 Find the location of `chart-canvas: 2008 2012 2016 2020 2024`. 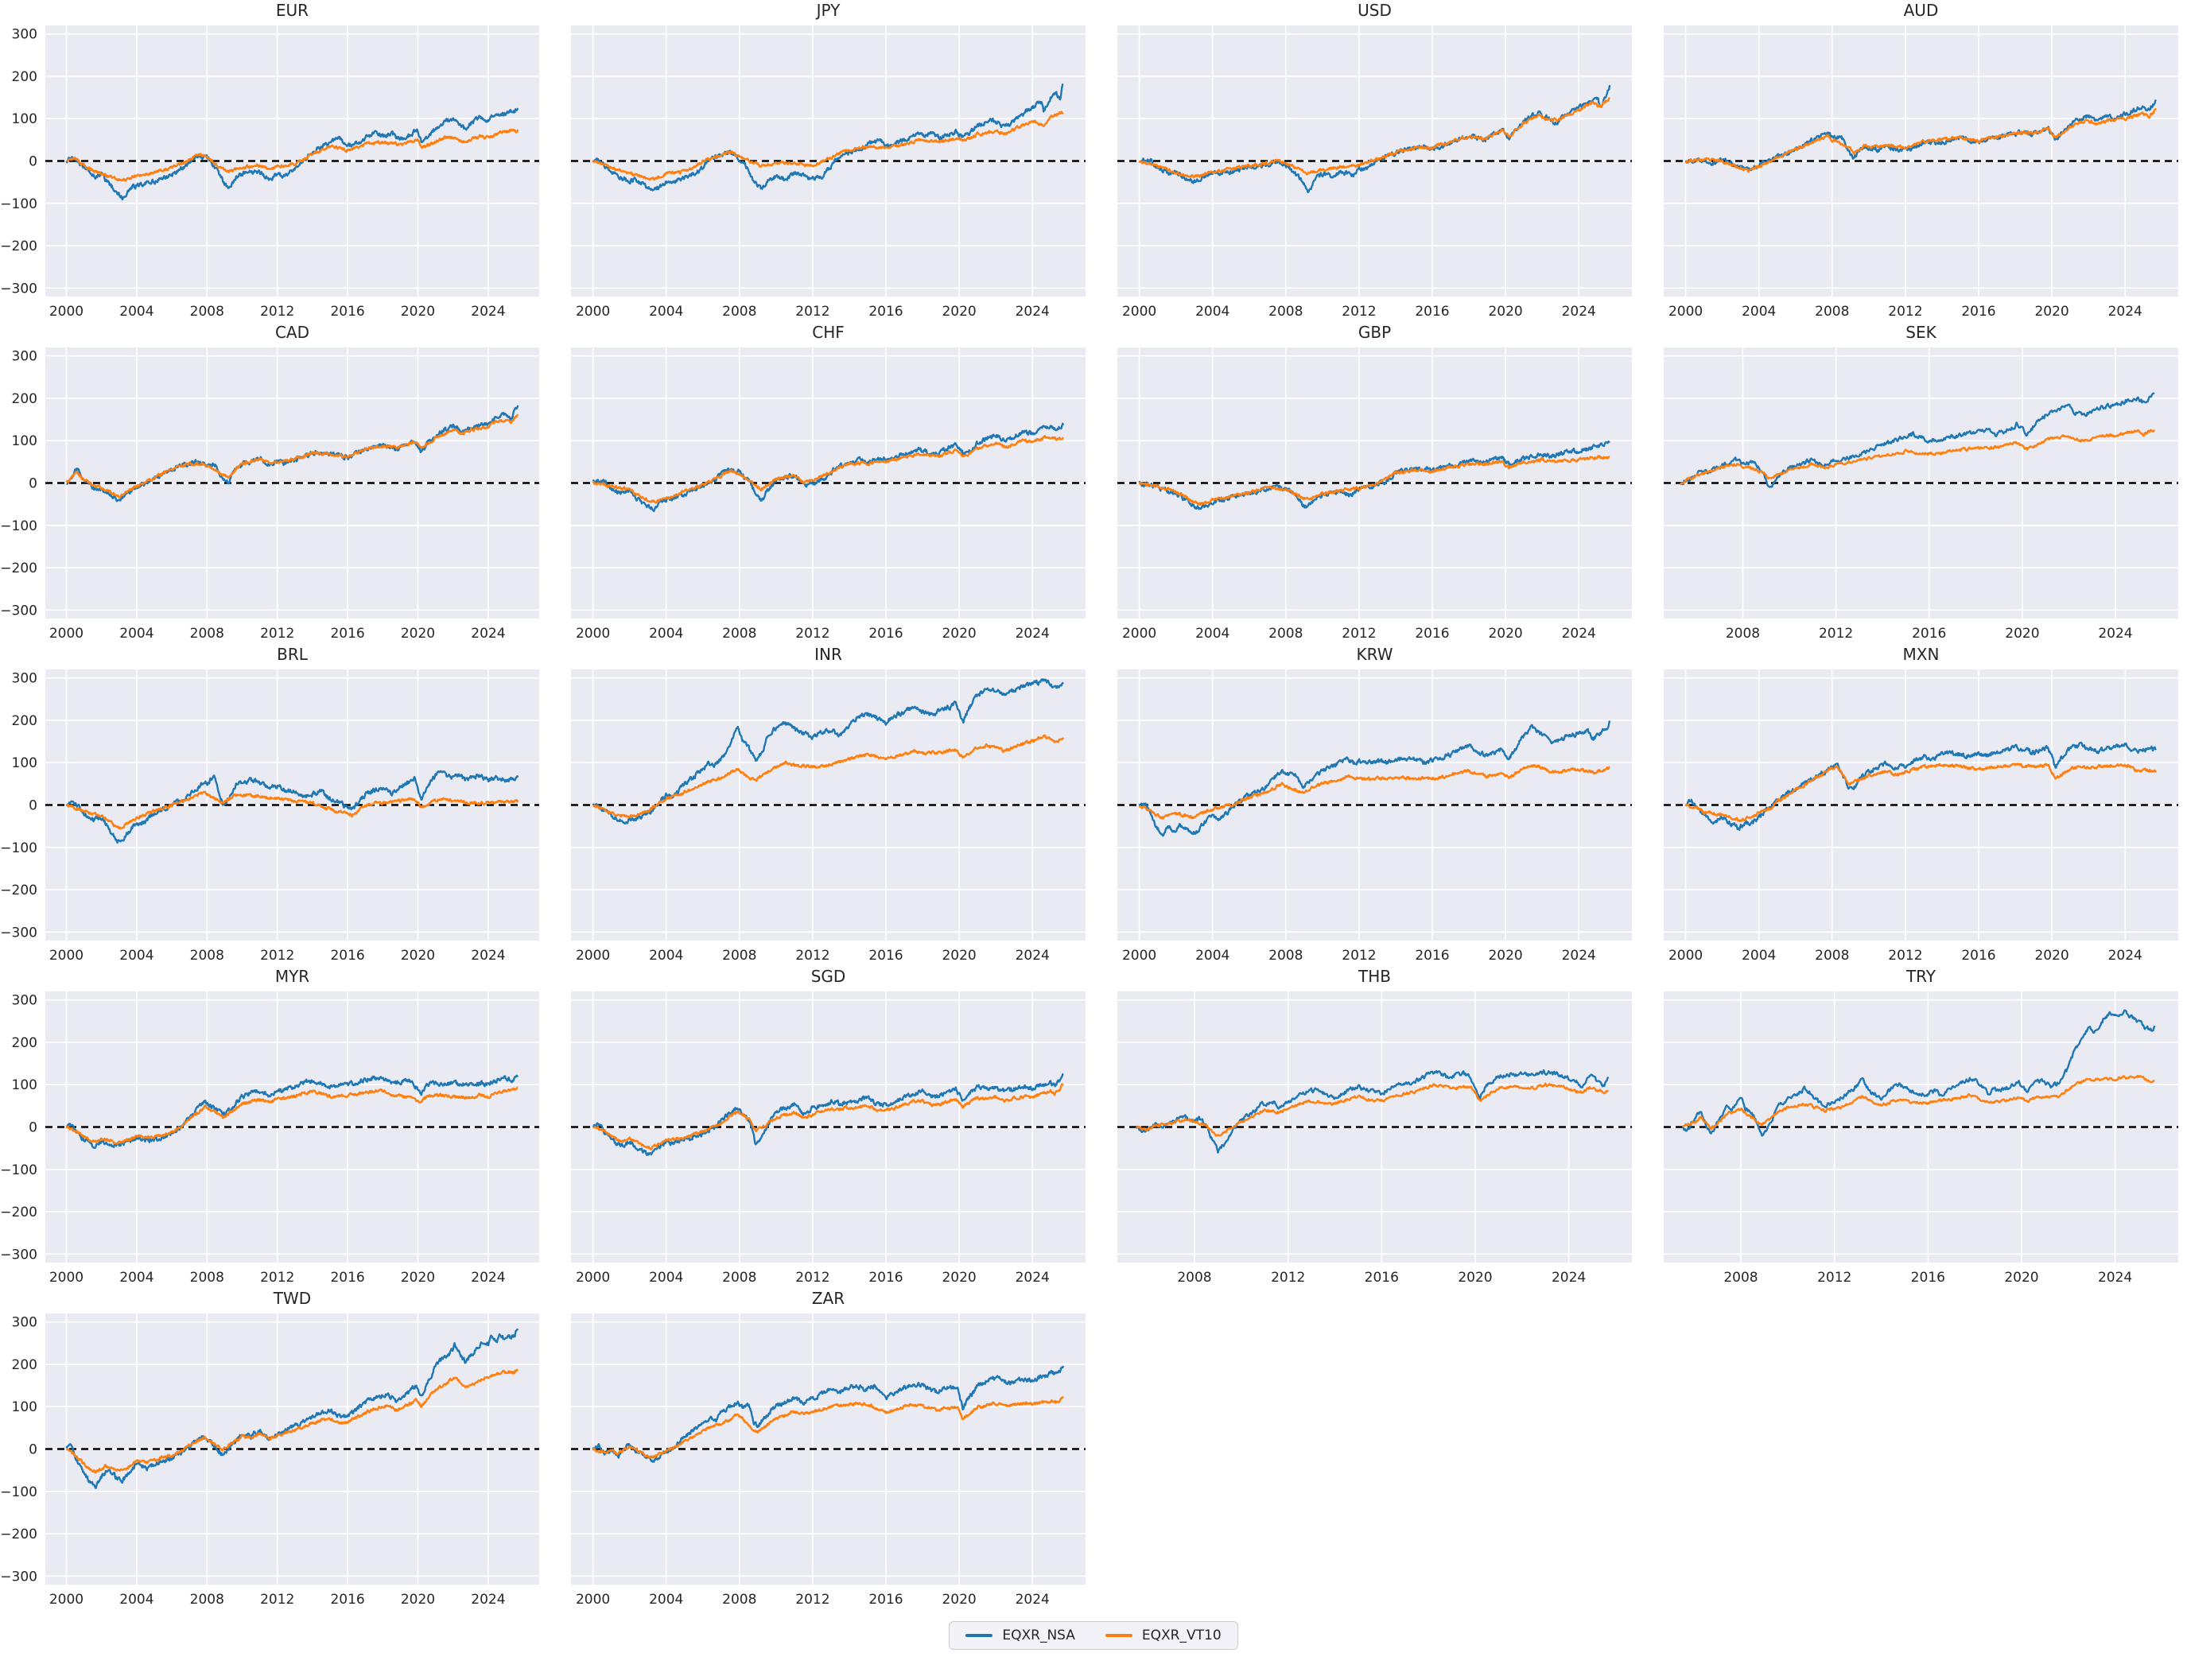

chart-canvas: 2008 2012 2016 2020 2024 is located at coordinates (1921, 494).